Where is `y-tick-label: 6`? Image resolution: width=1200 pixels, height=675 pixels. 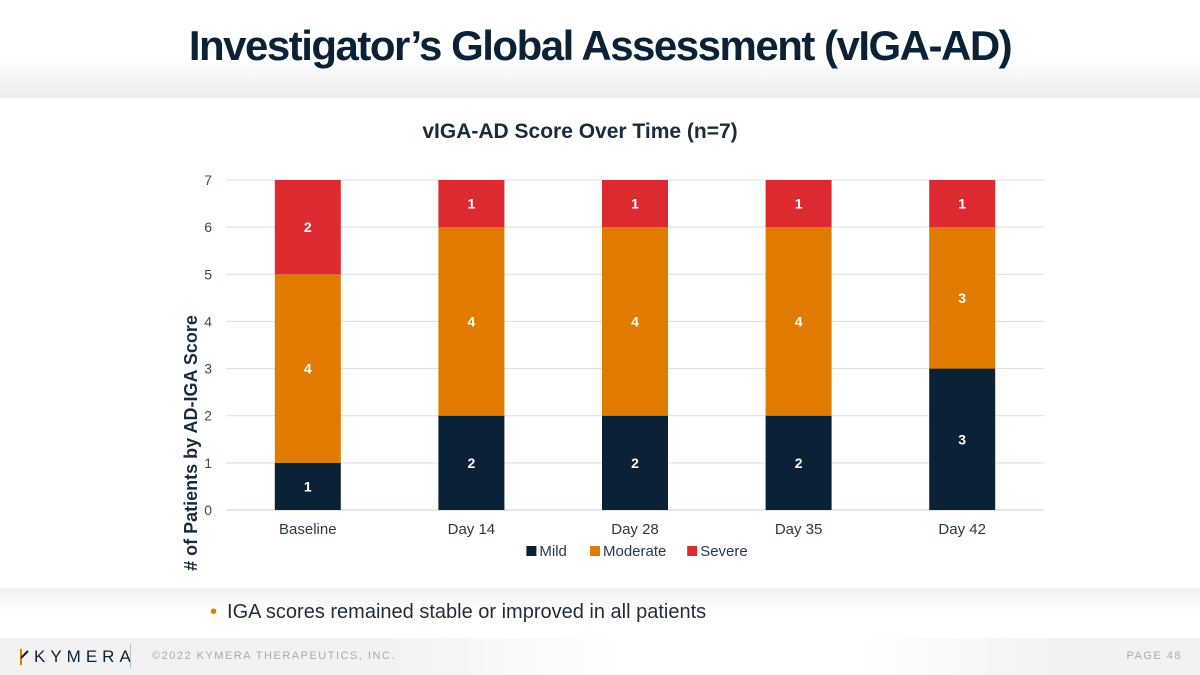 y-tick-label: 6 is located at coordinates (208, 227).